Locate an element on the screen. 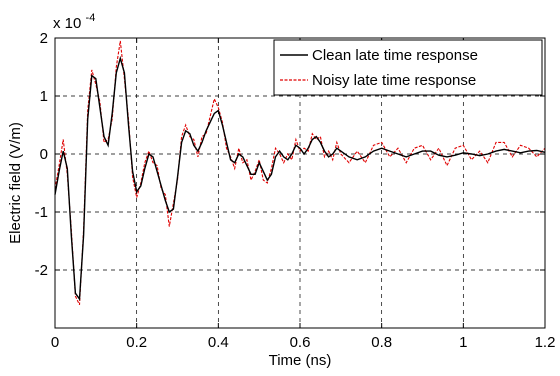 The height and width of the screenshot is (376, 560). legend-box is located at coordinates (408, 67).